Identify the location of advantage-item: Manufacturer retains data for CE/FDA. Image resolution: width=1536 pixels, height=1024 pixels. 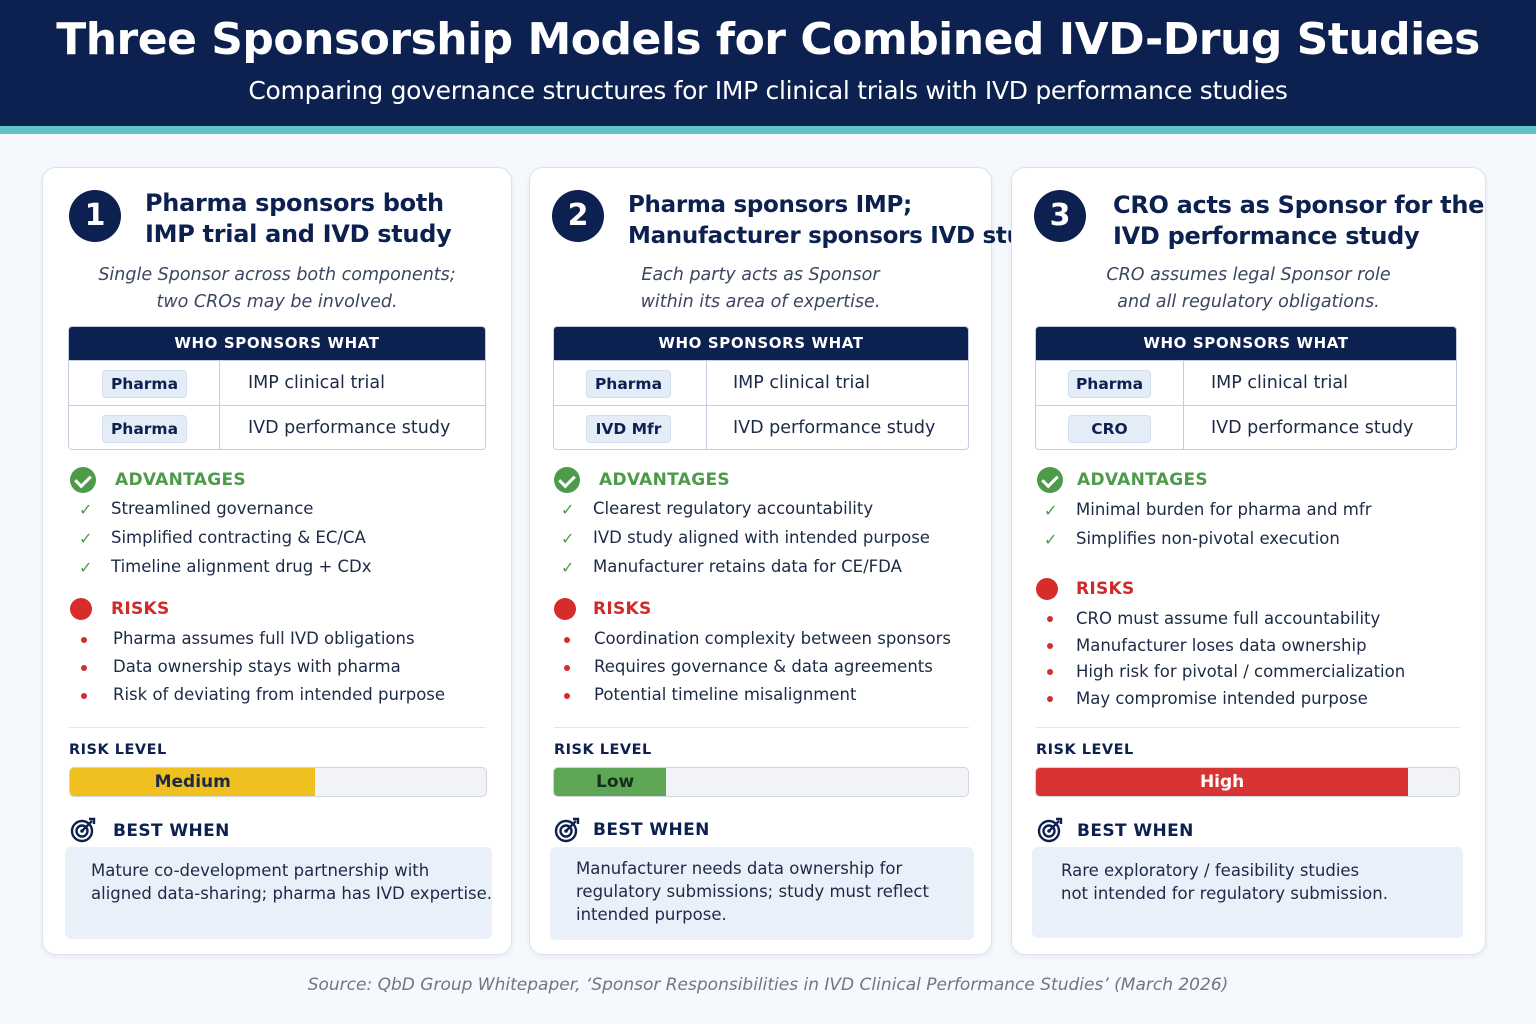
(747, 566).